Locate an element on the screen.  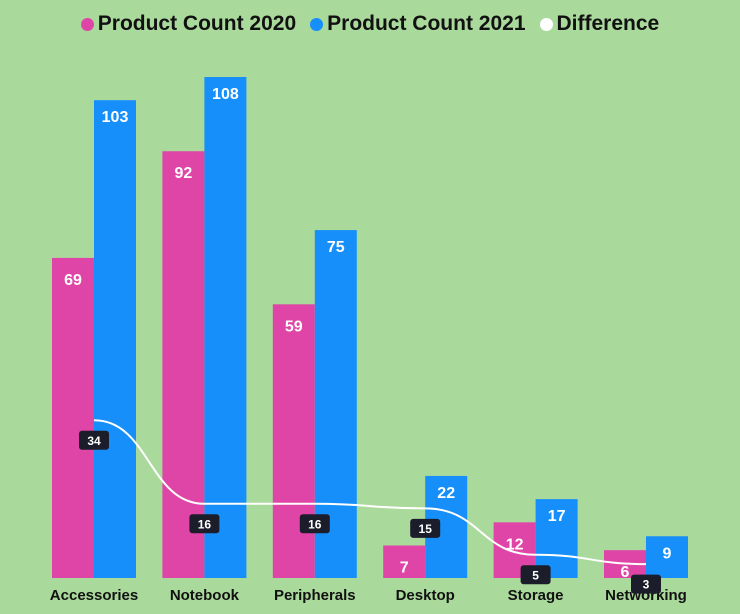
legend-label-difference: Difference is located at coordinates (608, 23).